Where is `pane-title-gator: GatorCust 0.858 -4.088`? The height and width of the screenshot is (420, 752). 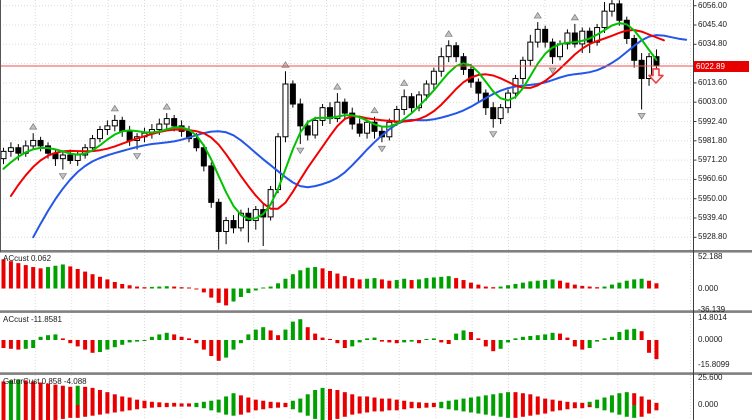
pane-title-gator: GatorCust 0.858 -4.088 is located at coordinates (45, 381).